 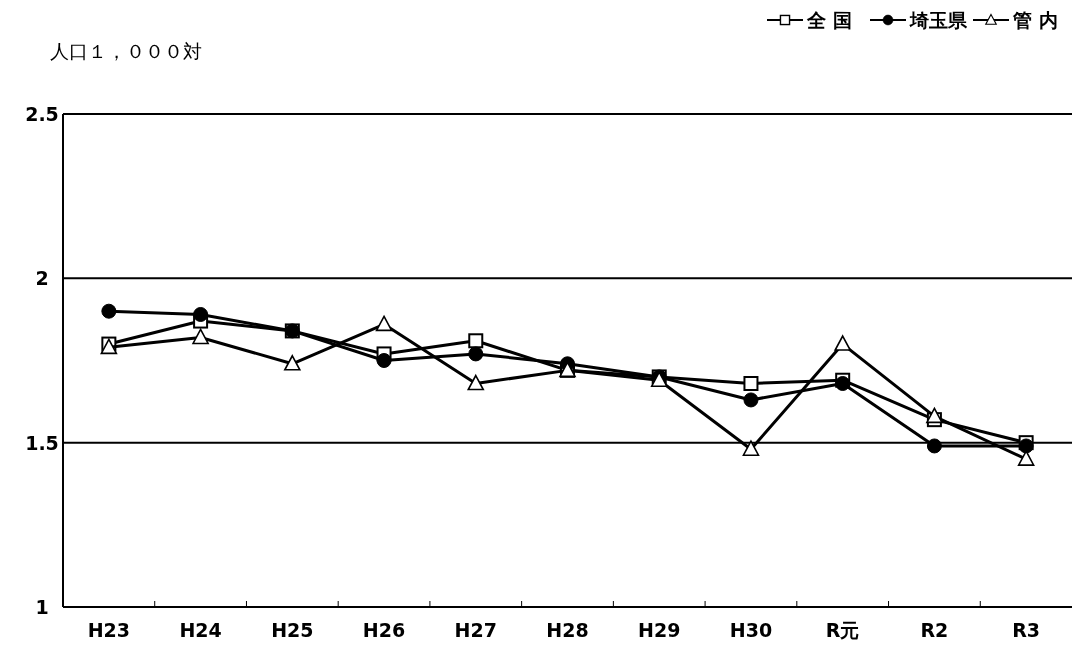 I want to click on x-tick-label: H23, so click(x=109, y=630).